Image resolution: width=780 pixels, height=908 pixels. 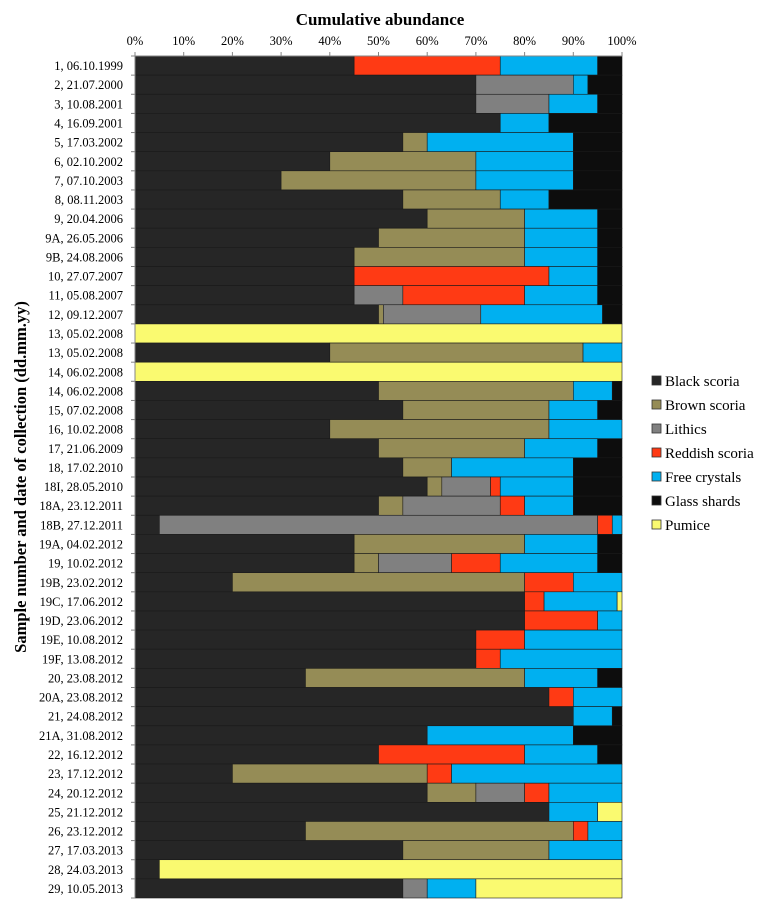 I want to click on legend-label: Reddish scoria, so click(x=709, y=454).